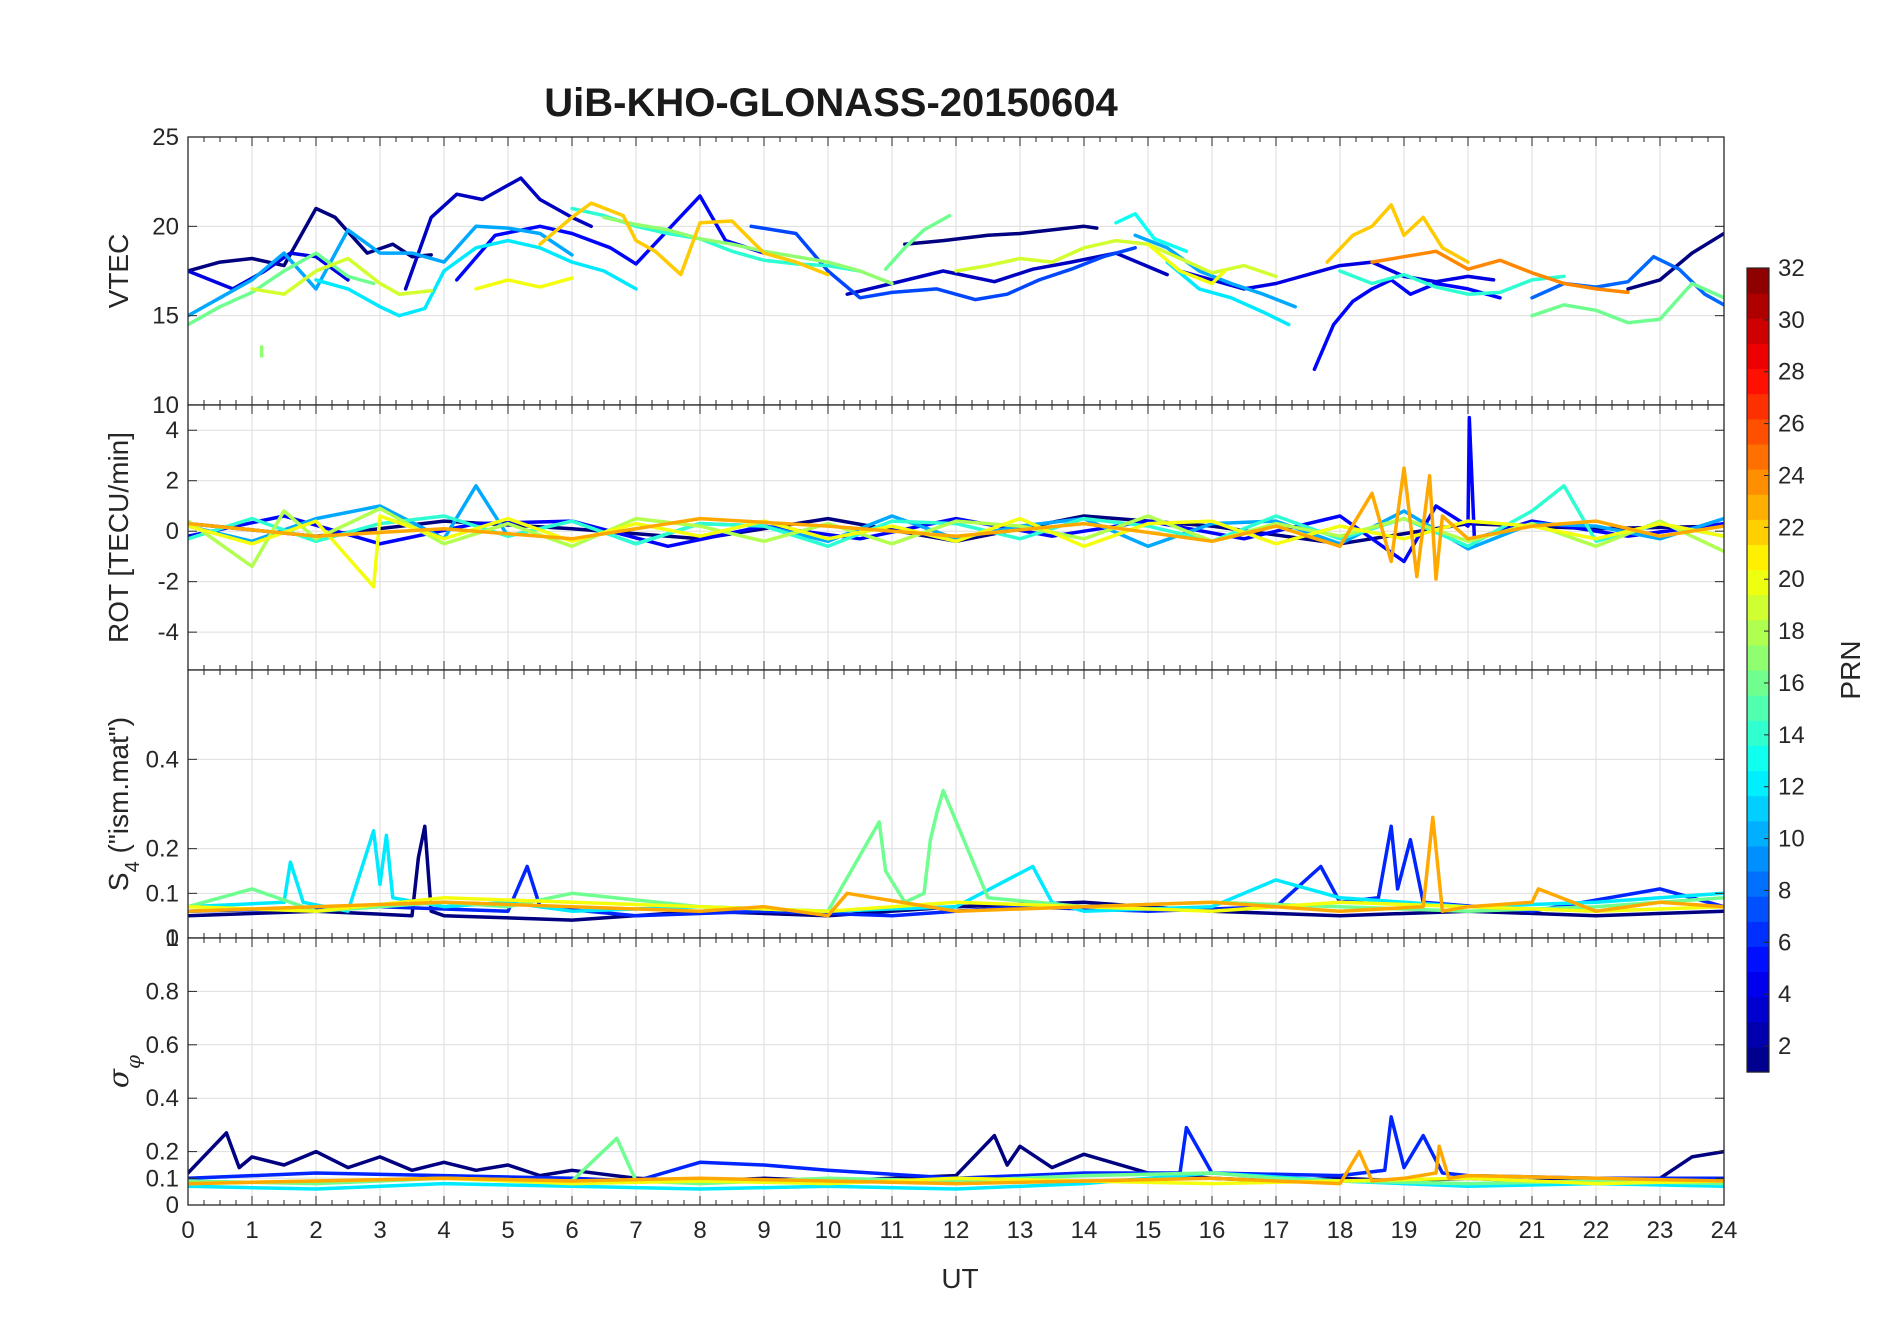 Image resolution: width=1902 pixels, height=1330 pixels. I want to click on colorbar-tick-label: 32, so click(1791, 268).